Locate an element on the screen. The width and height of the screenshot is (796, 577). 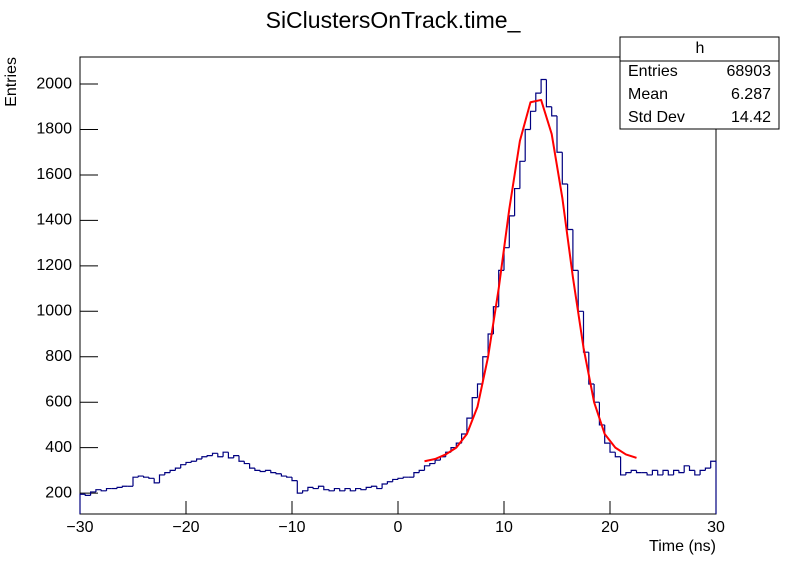
y-tick-label: 400 is located at coordinates (58, 447).